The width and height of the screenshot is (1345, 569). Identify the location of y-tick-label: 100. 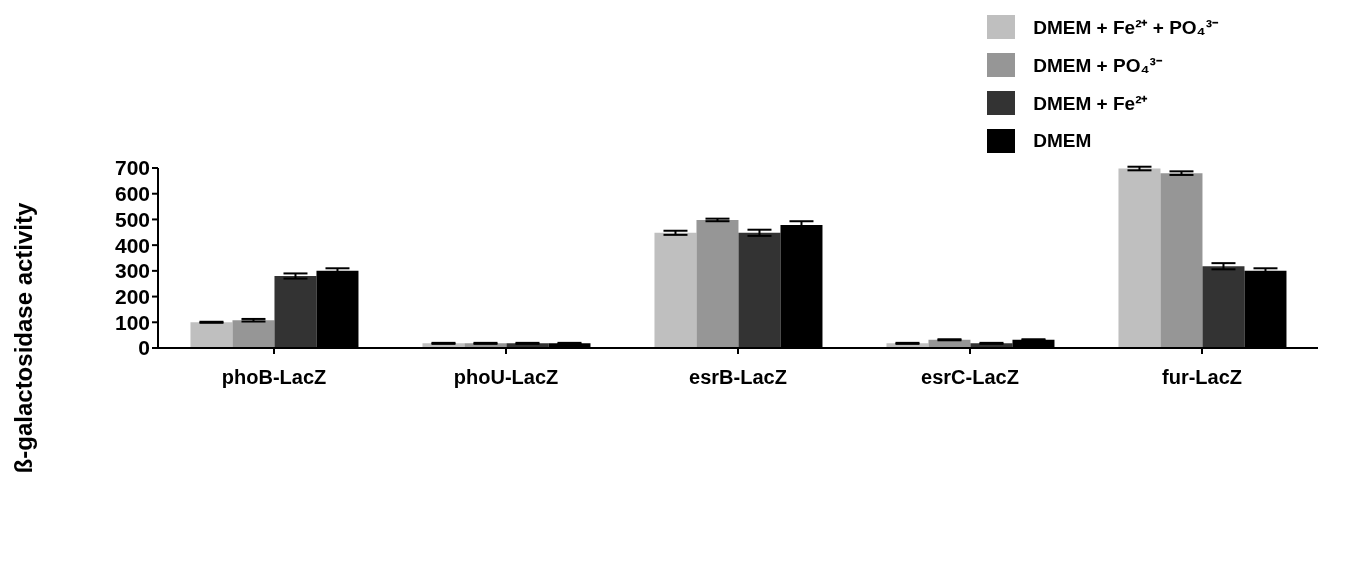
(132, 322).